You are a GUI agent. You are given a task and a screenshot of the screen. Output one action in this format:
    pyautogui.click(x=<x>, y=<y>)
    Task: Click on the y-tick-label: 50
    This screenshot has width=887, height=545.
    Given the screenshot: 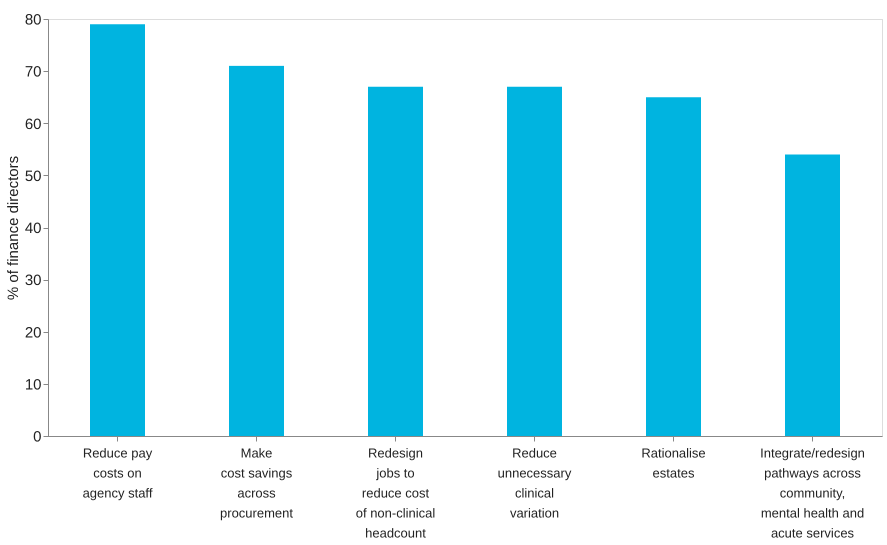 What is the action you would take?
    pyautogui.click(x=33, y=176)
    